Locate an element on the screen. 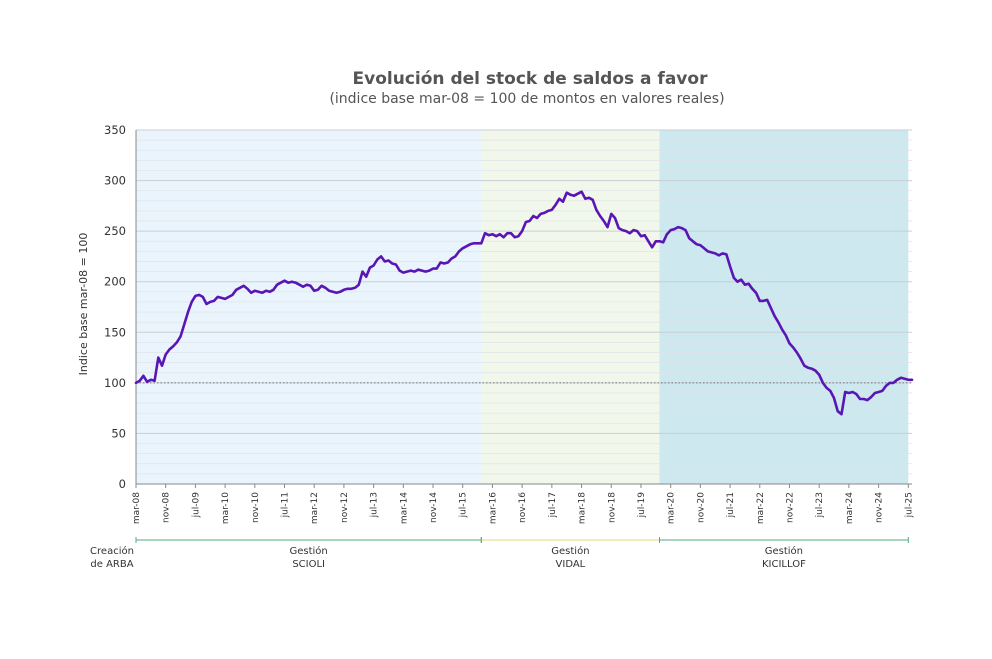 Image resolution: width=992 pixels, height=659 pixels. x-tick-label: nov-22 is located at coordinates (790, 507).